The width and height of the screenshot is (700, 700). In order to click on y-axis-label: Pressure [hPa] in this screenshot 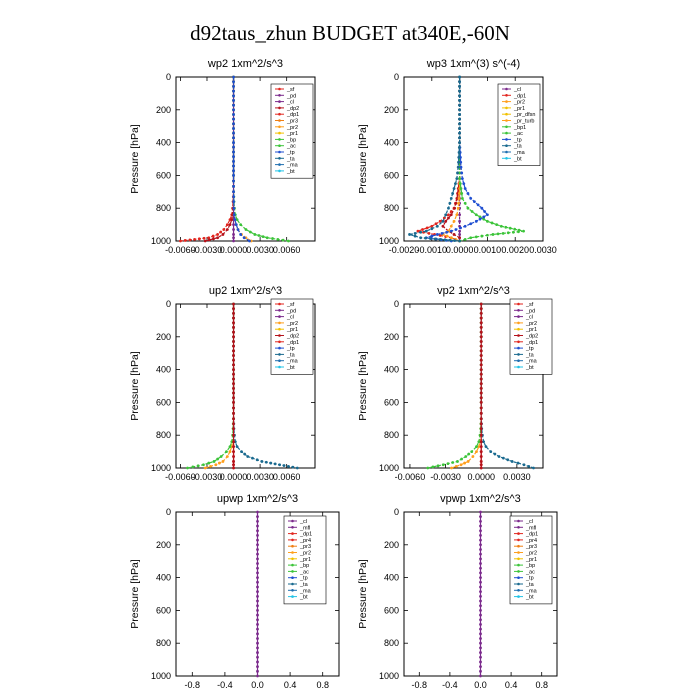, I will do `click(135, 594)`.